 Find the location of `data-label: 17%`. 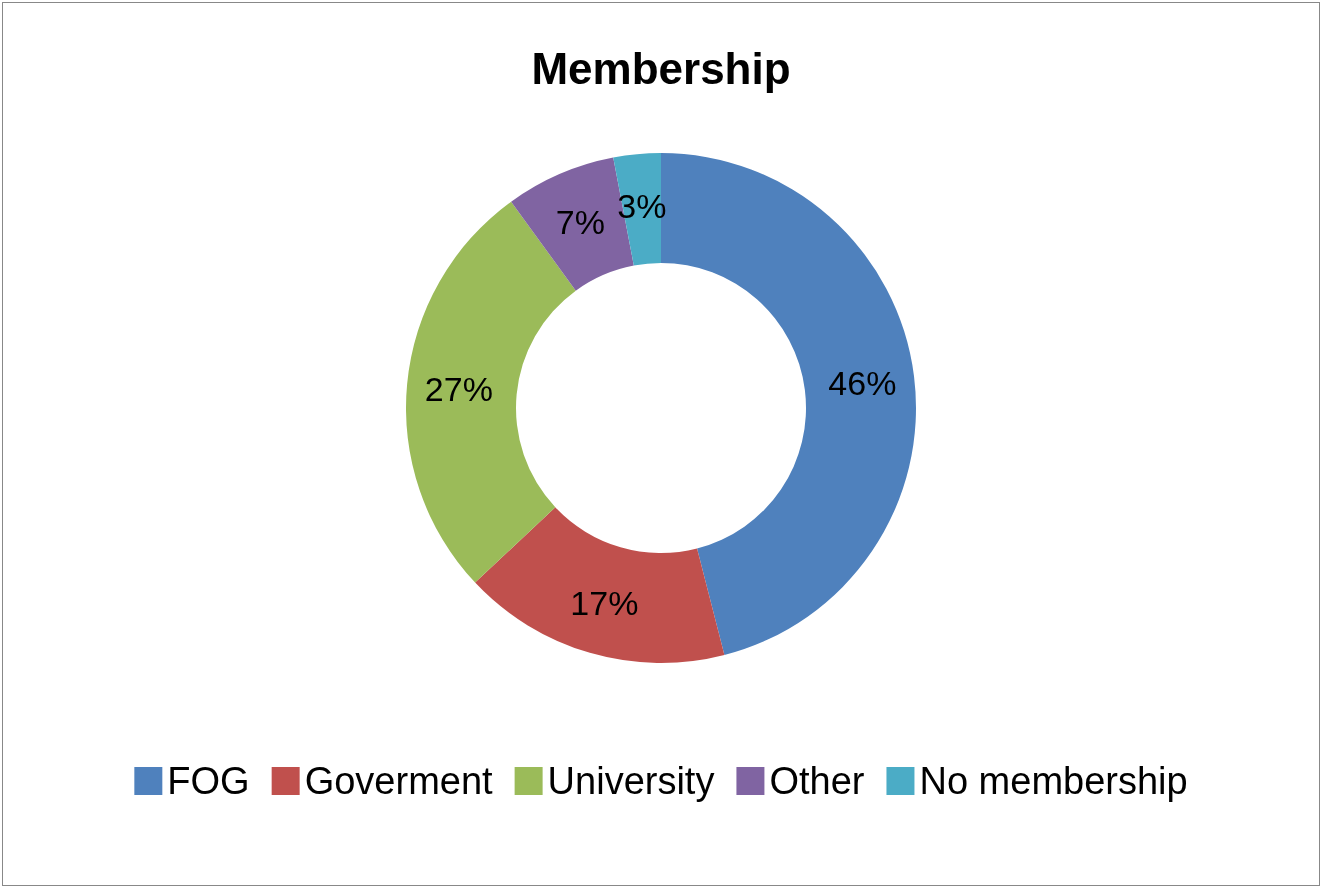

data-label: 17% is located at coordinates (604, 602).